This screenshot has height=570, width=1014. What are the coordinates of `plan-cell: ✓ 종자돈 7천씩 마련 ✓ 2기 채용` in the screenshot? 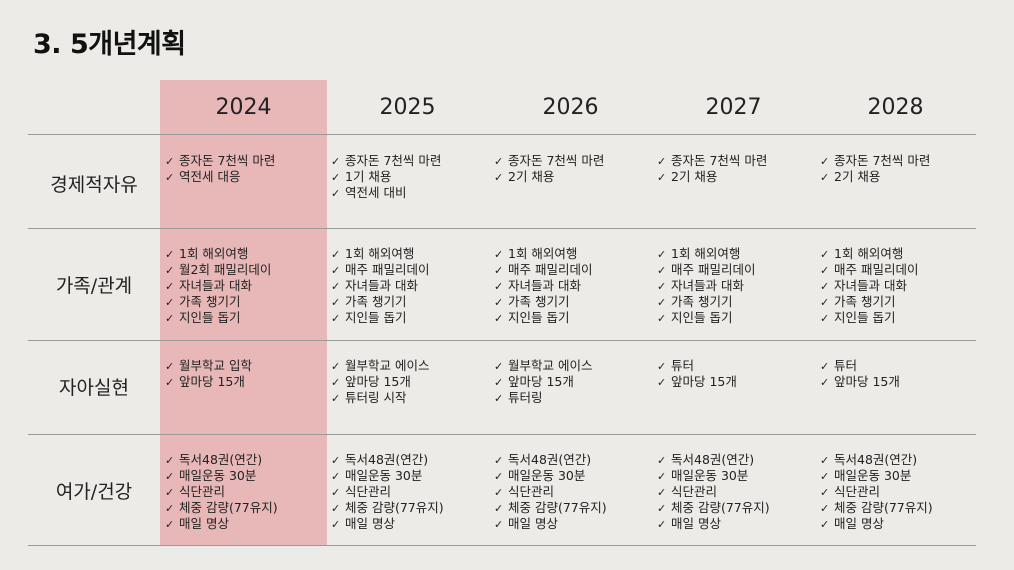 It's located at (900, 169).